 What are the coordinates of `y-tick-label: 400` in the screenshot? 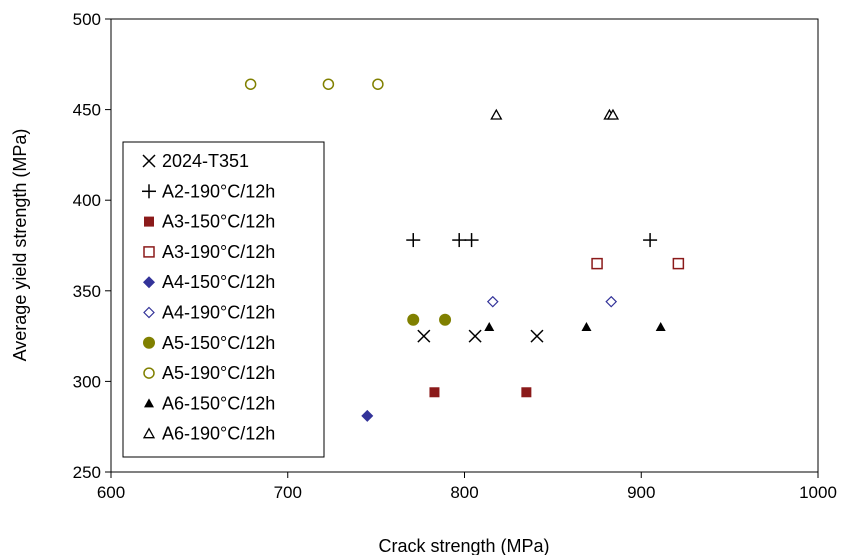 It's located at (87, 200).